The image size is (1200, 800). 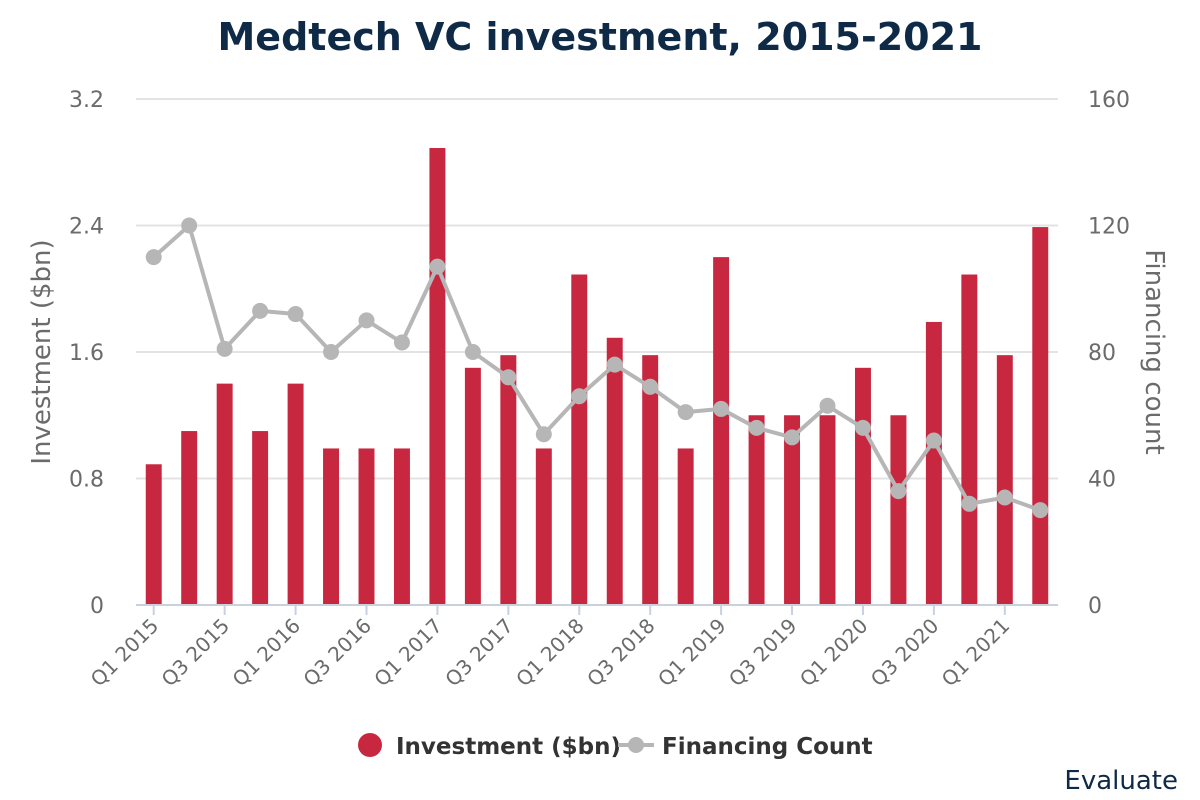 What do you see at coordinates (86, 227) in the screenshot?
I see `left-tick-label: 2.4` at bounding box center [86, 227].